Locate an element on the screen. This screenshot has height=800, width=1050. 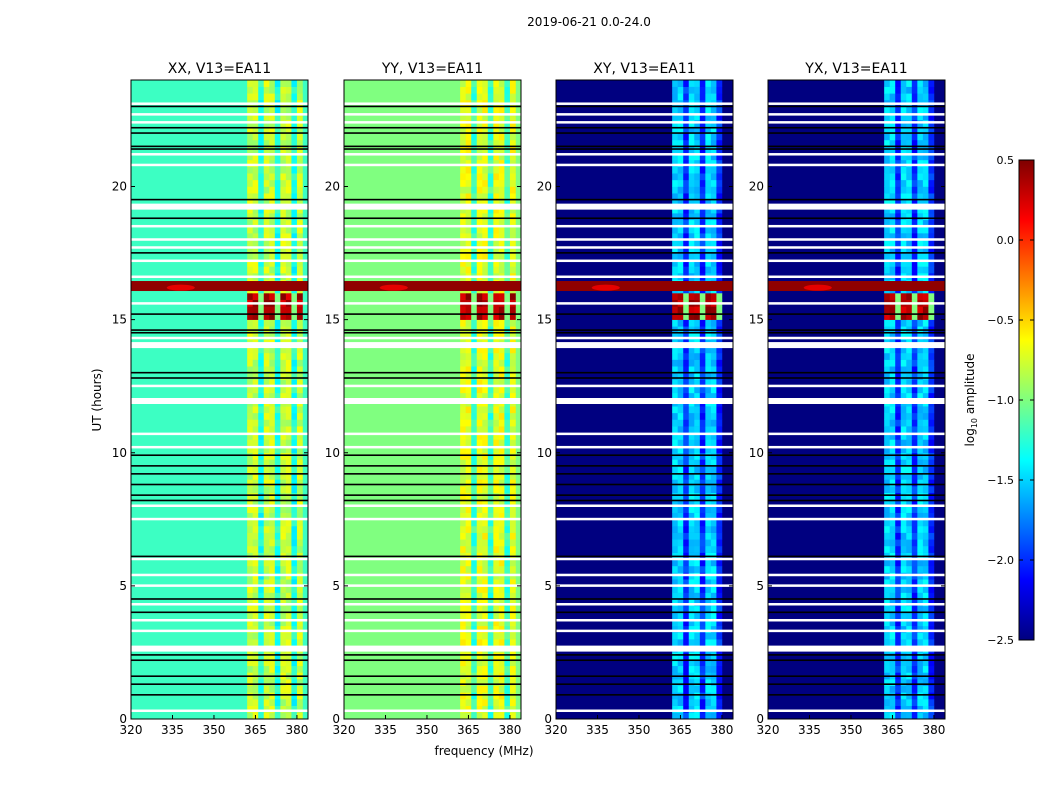
x-tick-label: 335 is located at coordinates (597, 730).